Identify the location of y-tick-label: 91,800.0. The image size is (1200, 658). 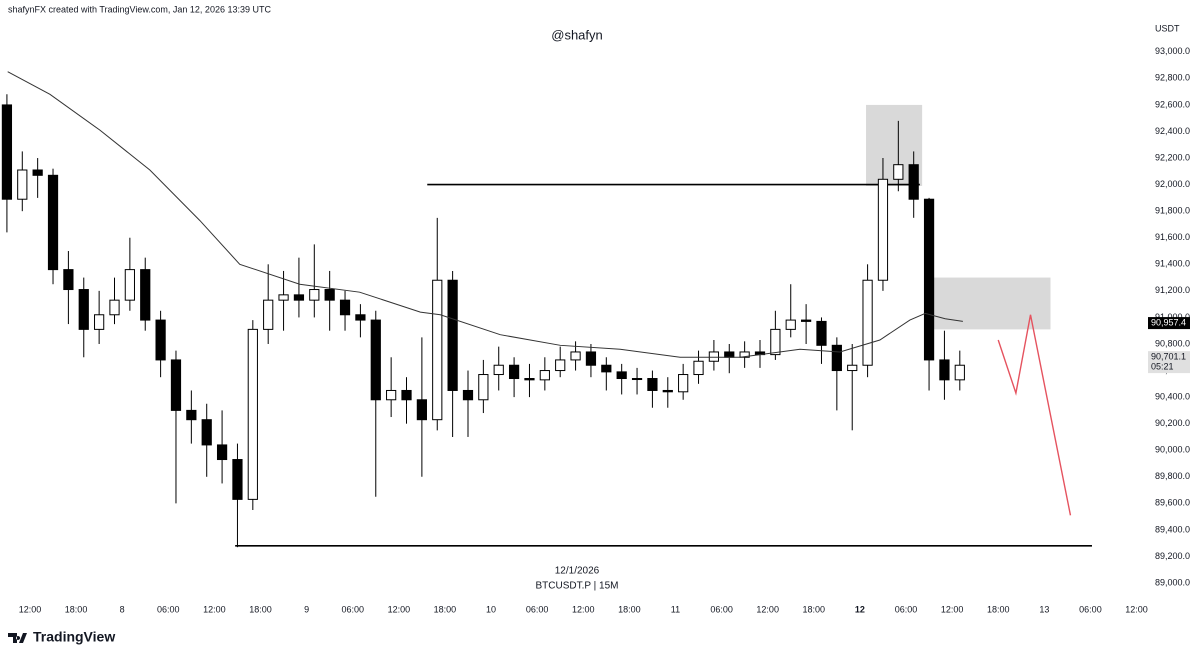
(1172, 211).